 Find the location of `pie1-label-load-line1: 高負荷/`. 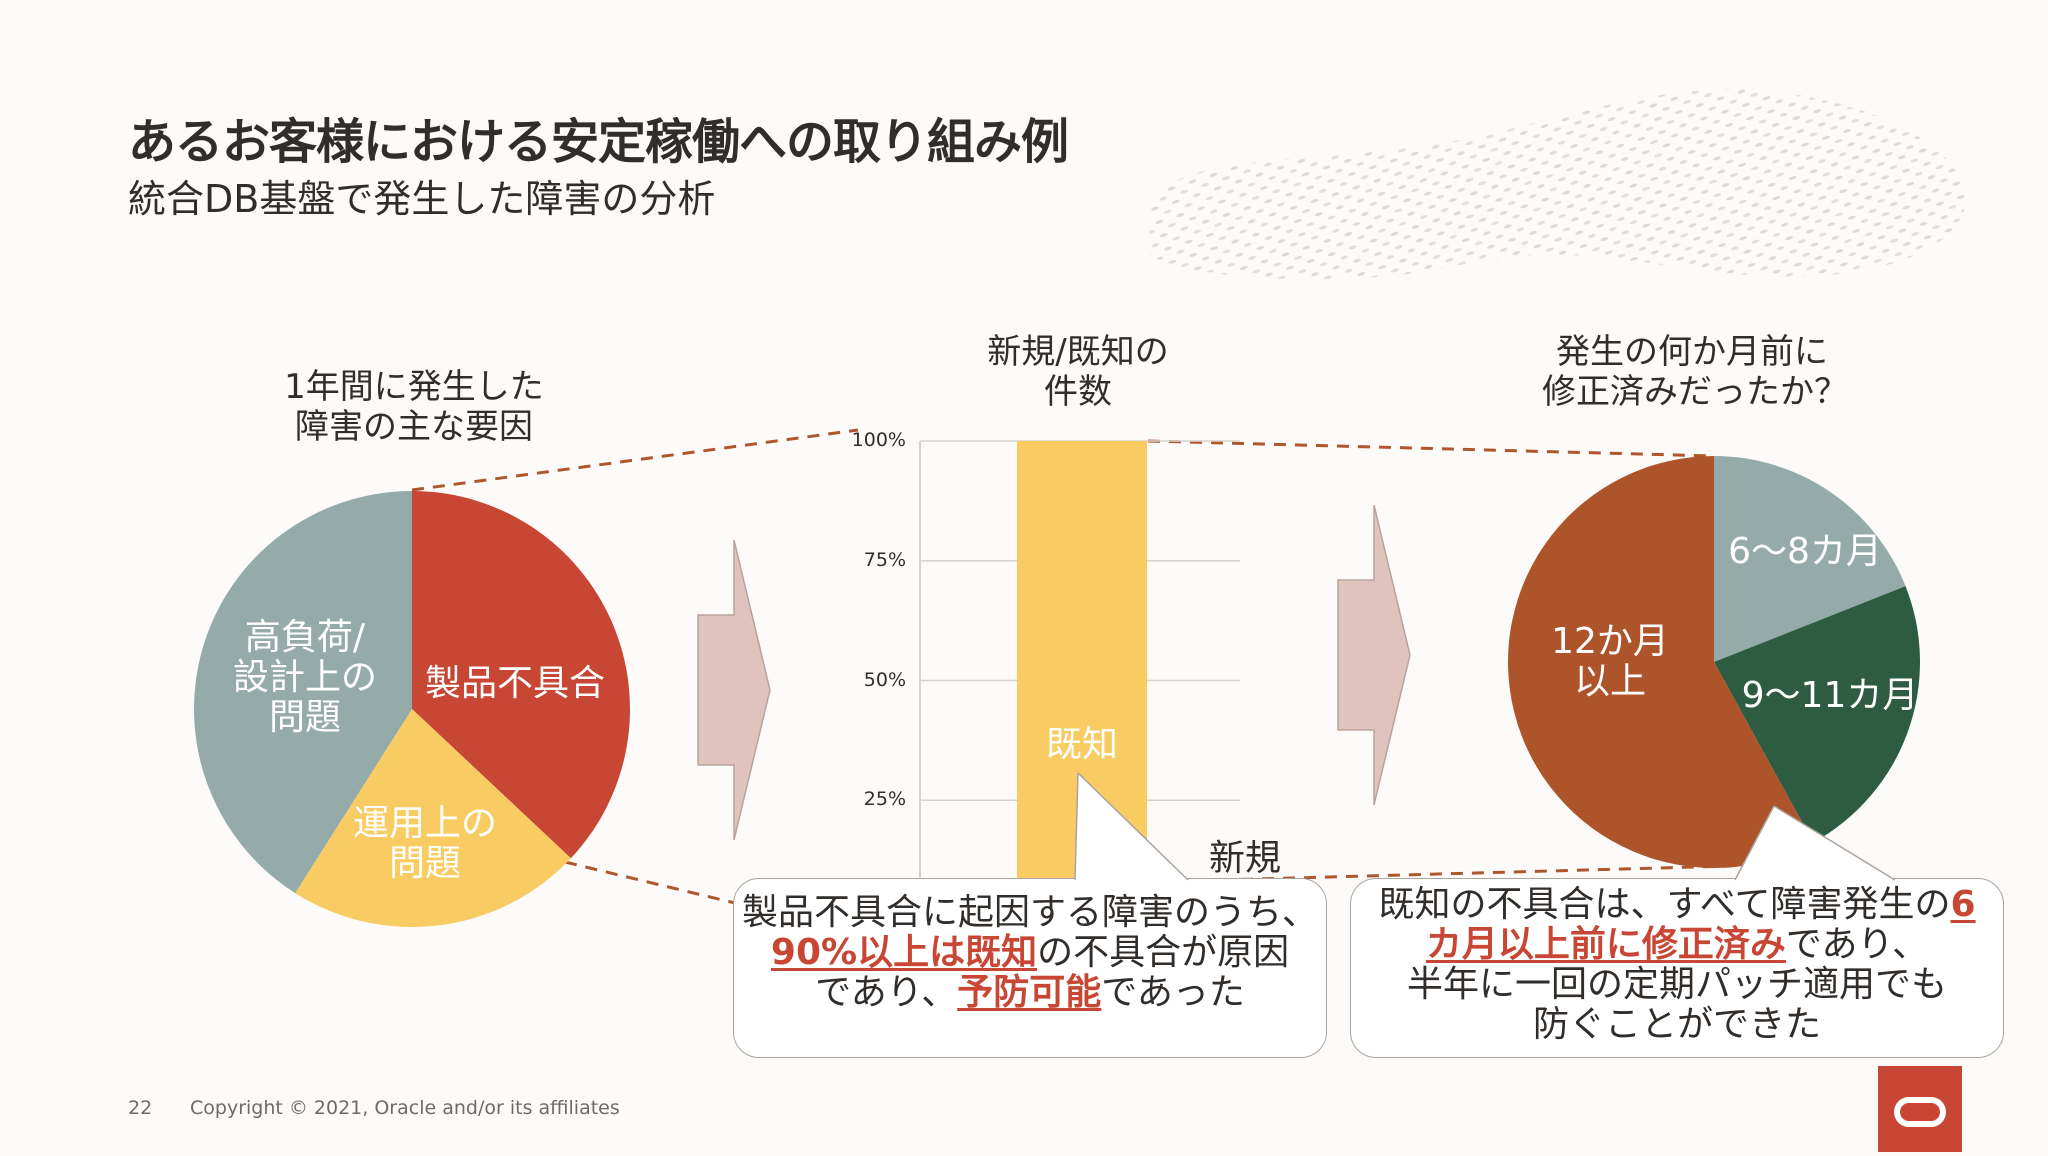

pie1-label-load-line1: 高負荷/ is located at coordinates (305, 637).